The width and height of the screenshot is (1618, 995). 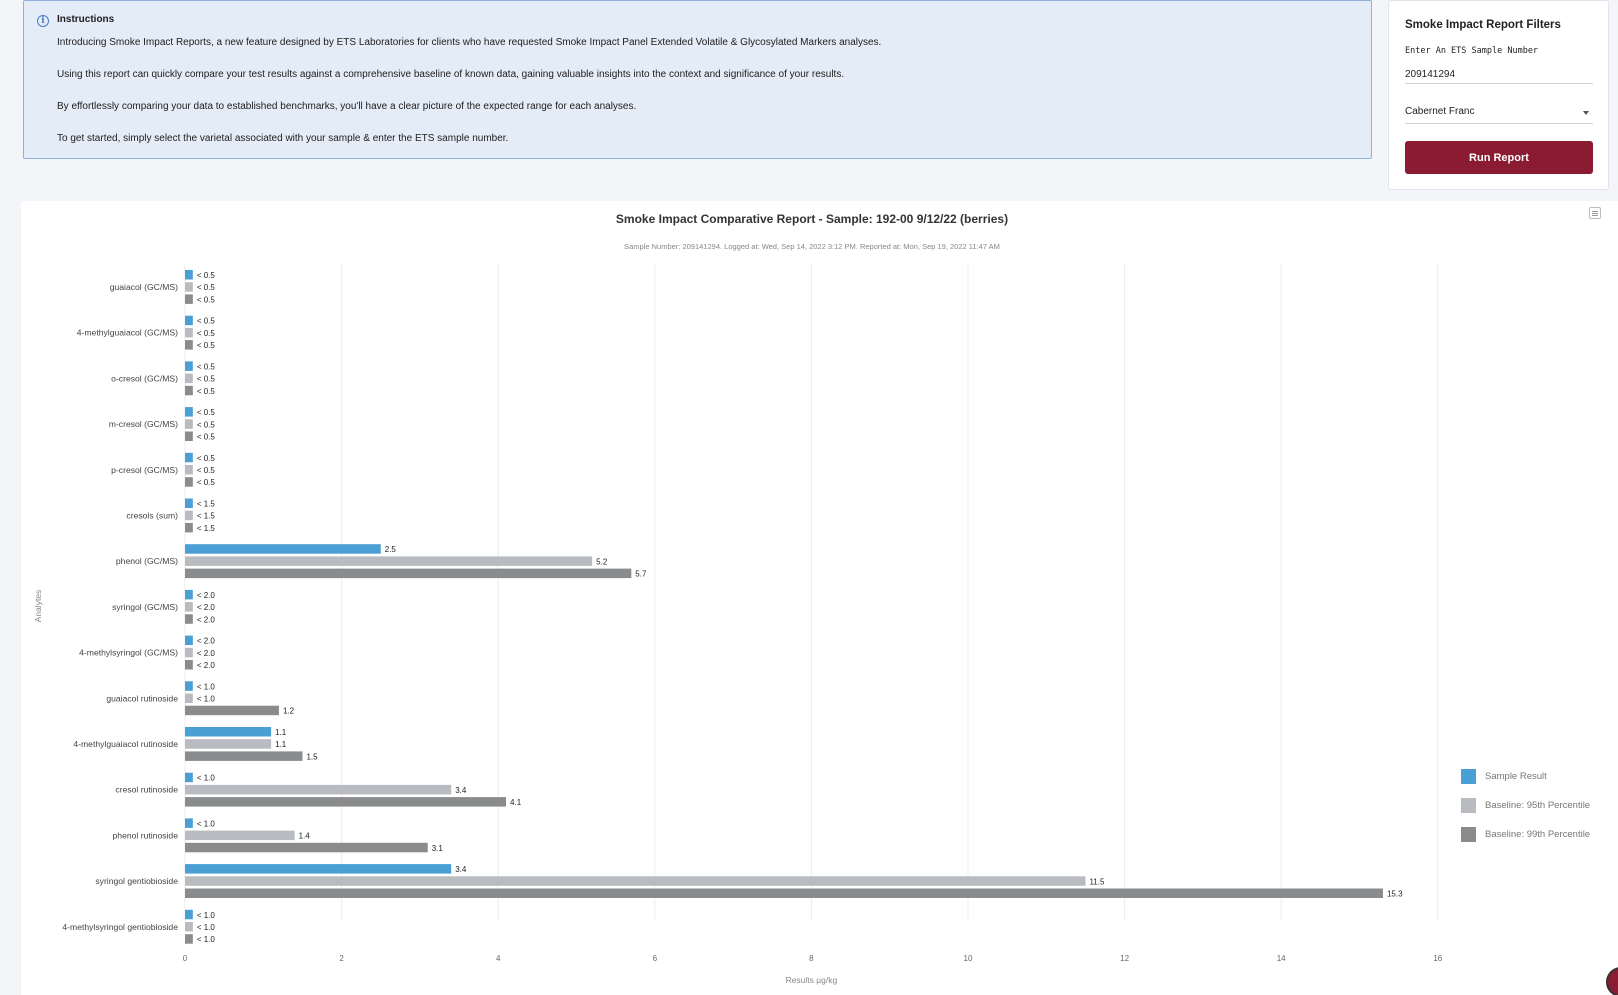 What do you see at coordinates (812, 980) in the screenshot?
I see `x-axis-title: Results µg/kg` at bounding box center [812, 980].